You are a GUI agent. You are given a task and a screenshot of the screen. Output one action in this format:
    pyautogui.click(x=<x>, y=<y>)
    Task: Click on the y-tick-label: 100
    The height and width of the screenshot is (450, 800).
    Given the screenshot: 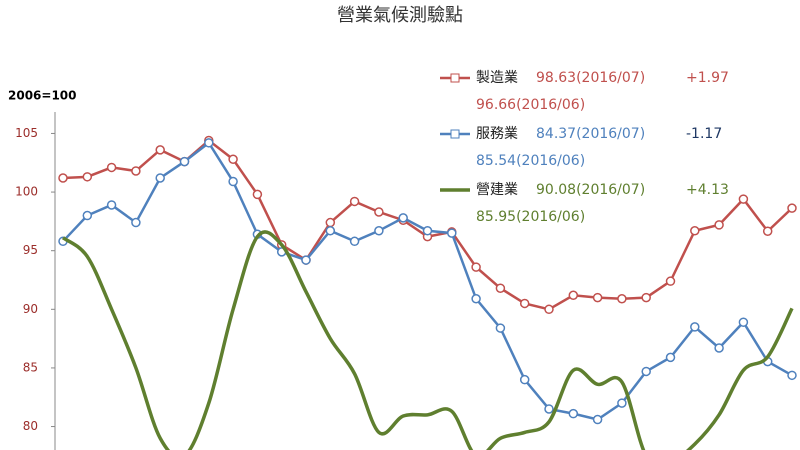 What is the action you would take?
    pyautogui.click(x=26, y=192)
    